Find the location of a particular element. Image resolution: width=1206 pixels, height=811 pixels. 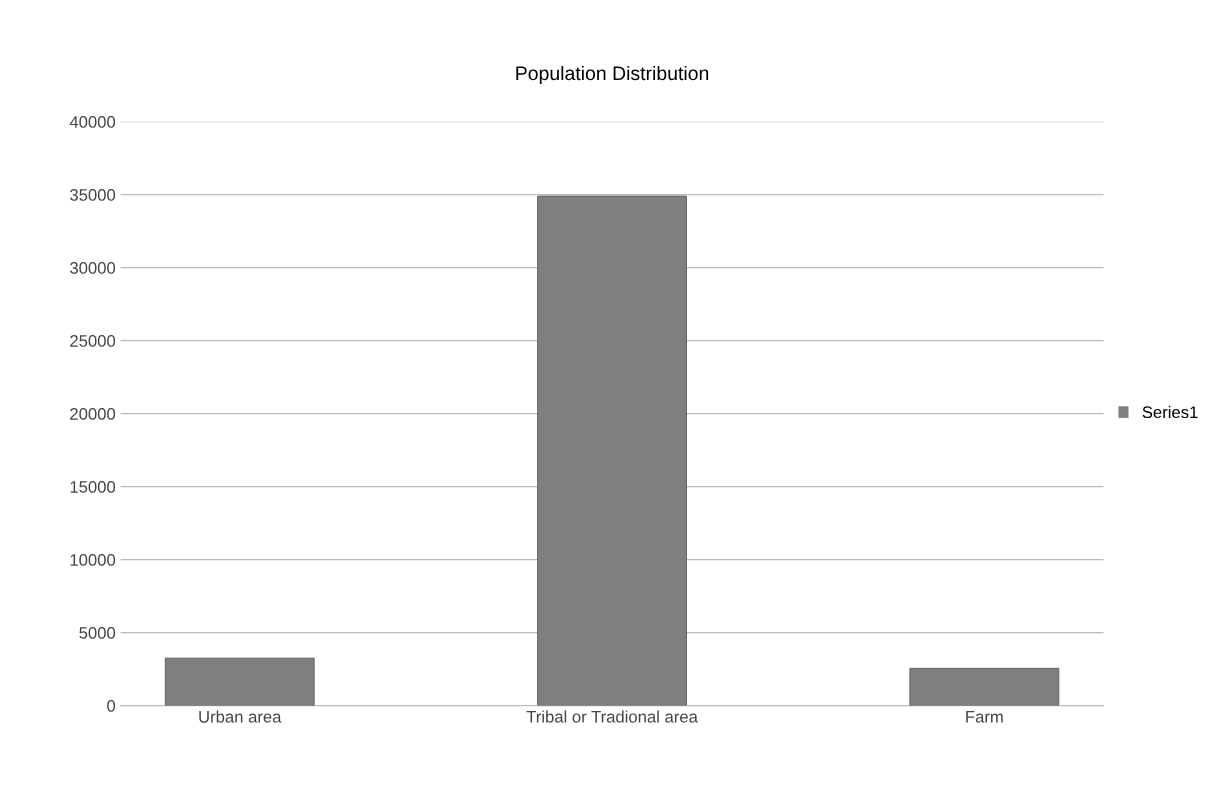

y-tick-label: 20000 is located at coordinates (93, 414).